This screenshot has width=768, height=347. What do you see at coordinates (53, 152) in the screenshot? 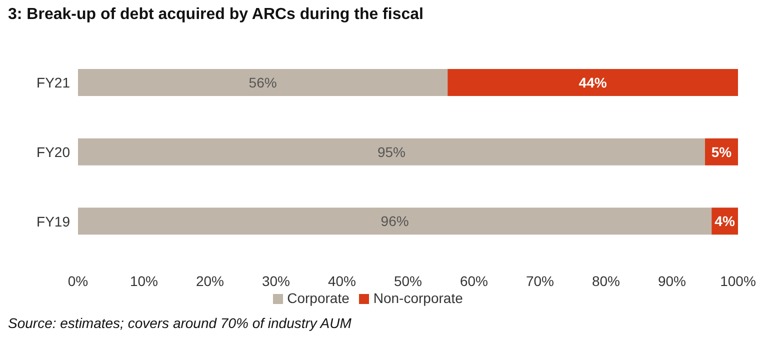
I see `y-tick-label: FY20` at bounding box center [53, 152].